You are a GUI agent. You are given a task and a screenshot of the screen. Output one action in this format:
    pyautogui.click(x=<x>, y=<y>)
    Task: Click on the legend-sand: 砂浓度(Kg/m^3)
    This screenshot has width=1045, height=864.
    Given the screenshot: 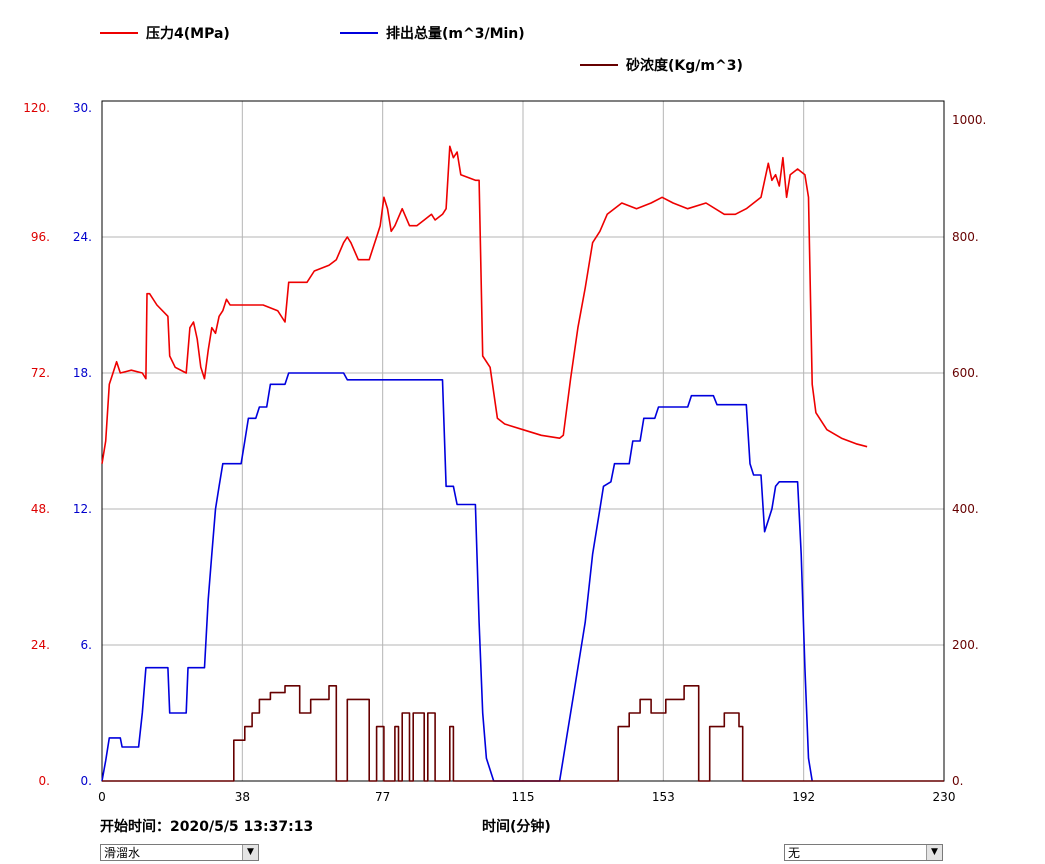 What is the action you would take?
    pyautogui.click(x=661, y=65)
    